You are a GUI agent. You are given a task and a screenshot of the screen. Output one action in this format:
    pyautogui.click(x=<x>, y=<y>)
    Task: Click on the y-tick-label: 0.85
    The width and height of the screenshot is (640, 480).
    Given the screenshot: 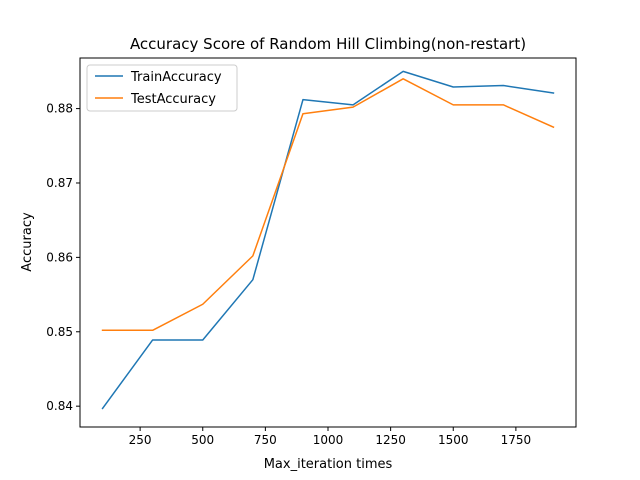 What is the action you would take?
    pyautogui.click(x=59, y=332)
    